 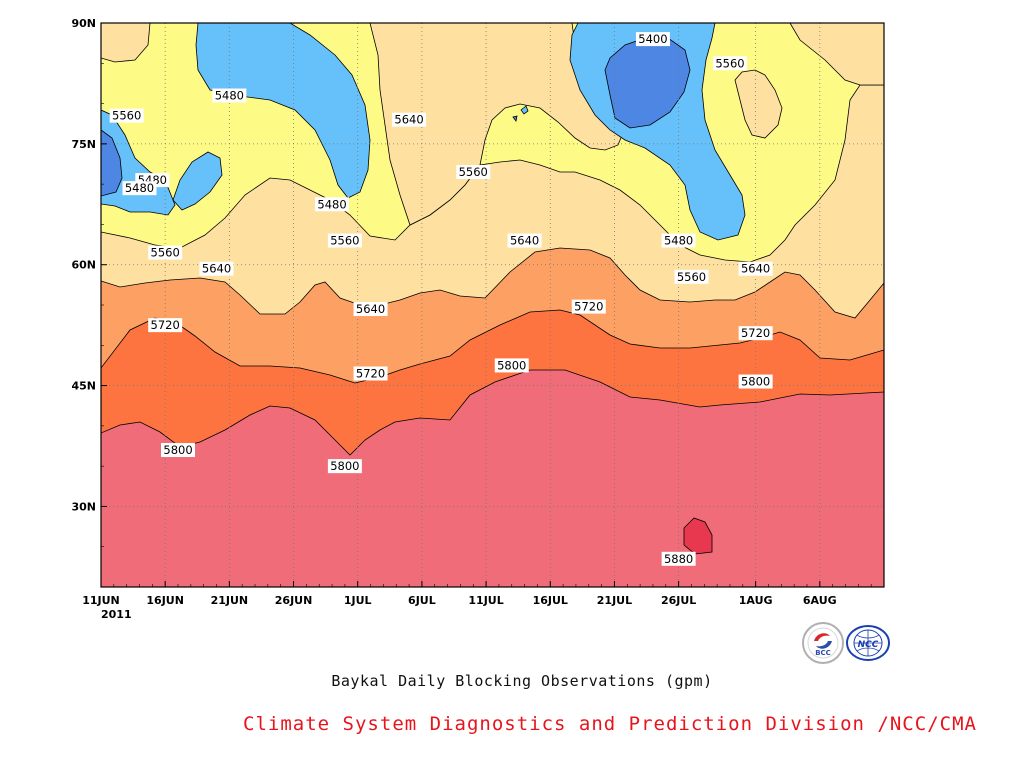 What do you see at coordinates (823, 653) in the screenshot?
I see `bcc-logo-text: BCC` at bounding box center [823, 653].